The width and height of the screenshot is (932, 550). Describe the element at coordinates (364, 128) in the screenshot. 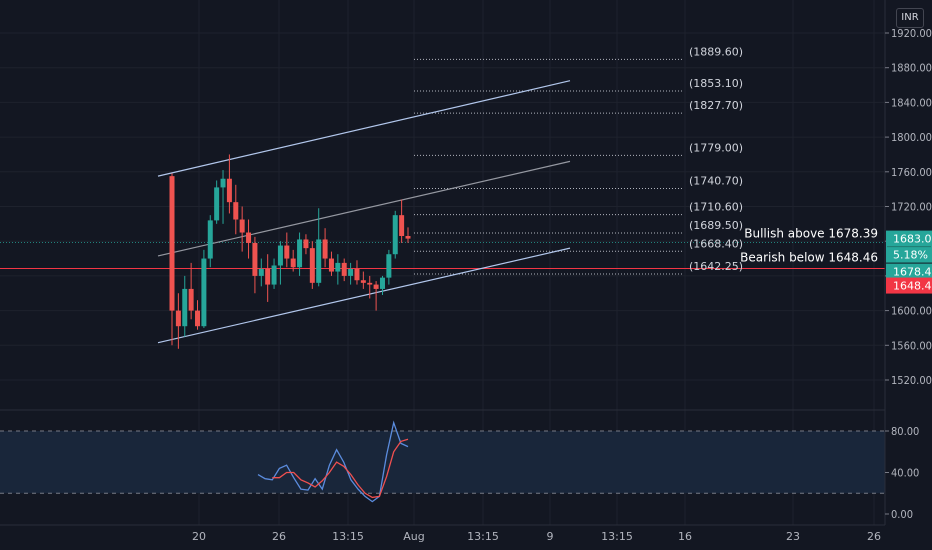

I see `channel-upper-line` at that location.